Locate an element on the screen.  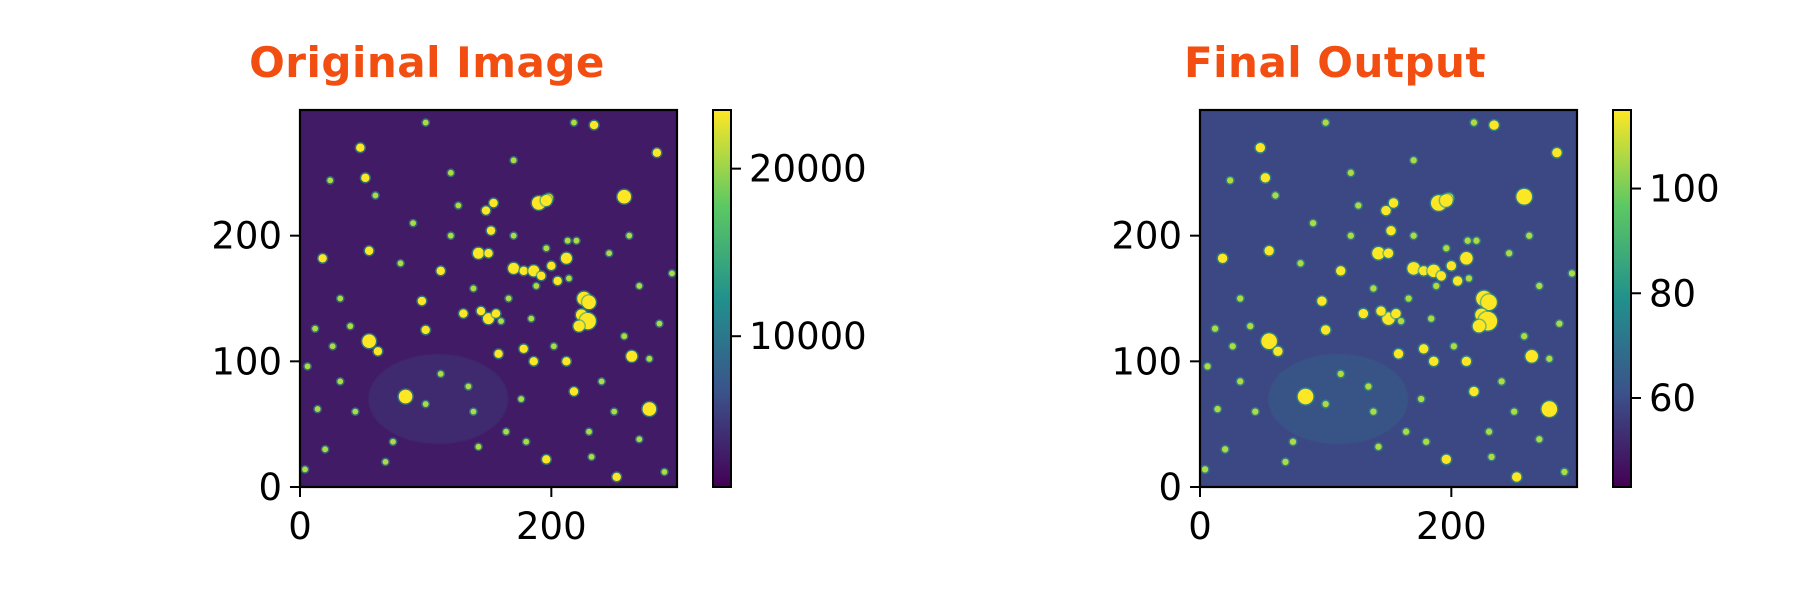
colorbar-tick-label: 20000 is located at coordinates (808, 169).